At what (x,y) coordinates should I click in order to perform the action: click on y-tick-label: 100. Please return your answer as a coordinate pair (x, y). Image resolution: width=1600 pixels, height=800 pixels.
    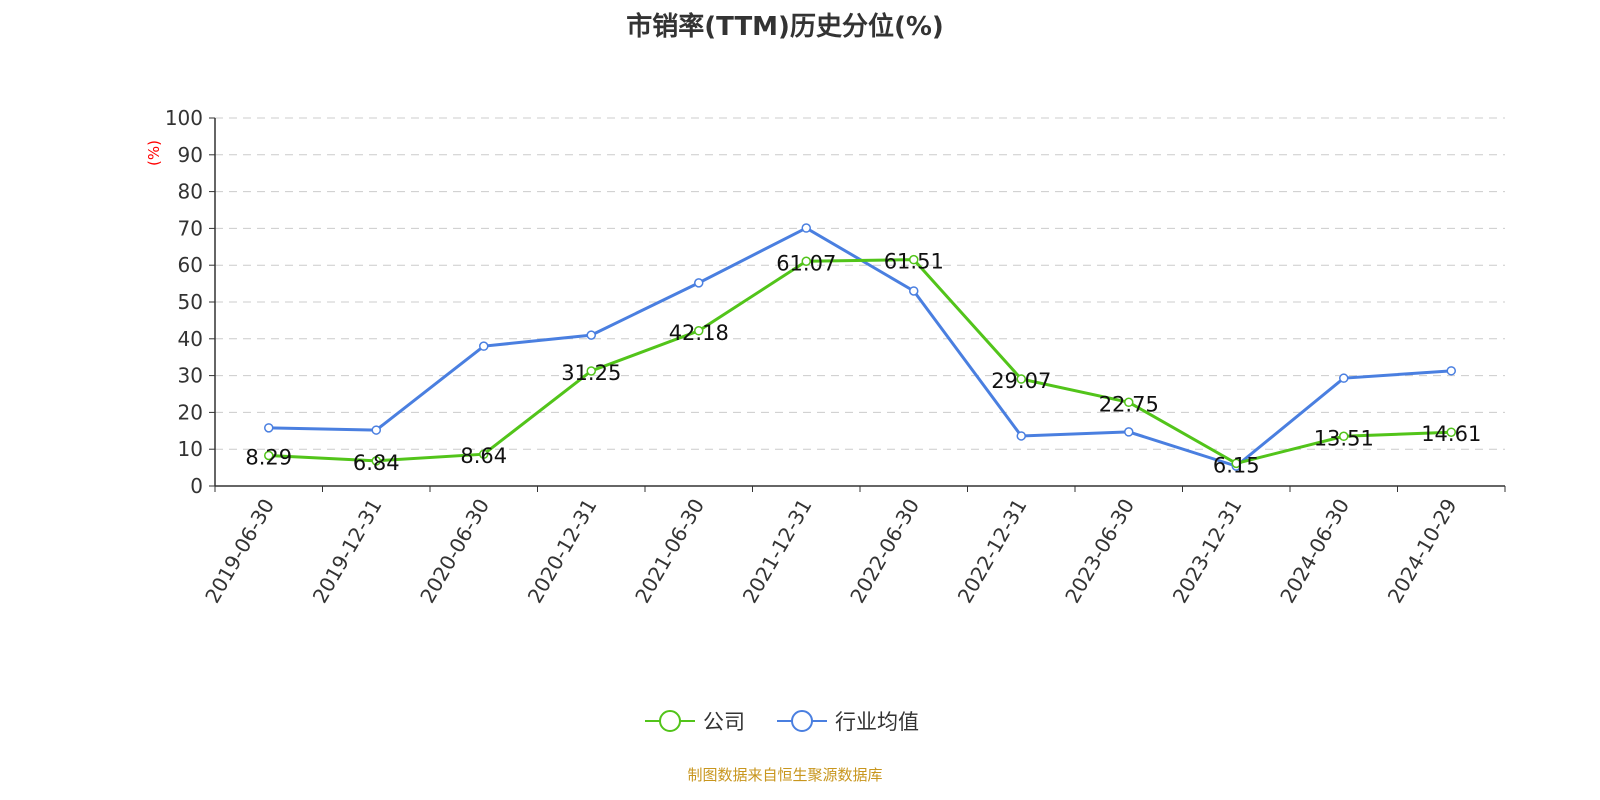
    Looking at the image, I should click on (184, 118).